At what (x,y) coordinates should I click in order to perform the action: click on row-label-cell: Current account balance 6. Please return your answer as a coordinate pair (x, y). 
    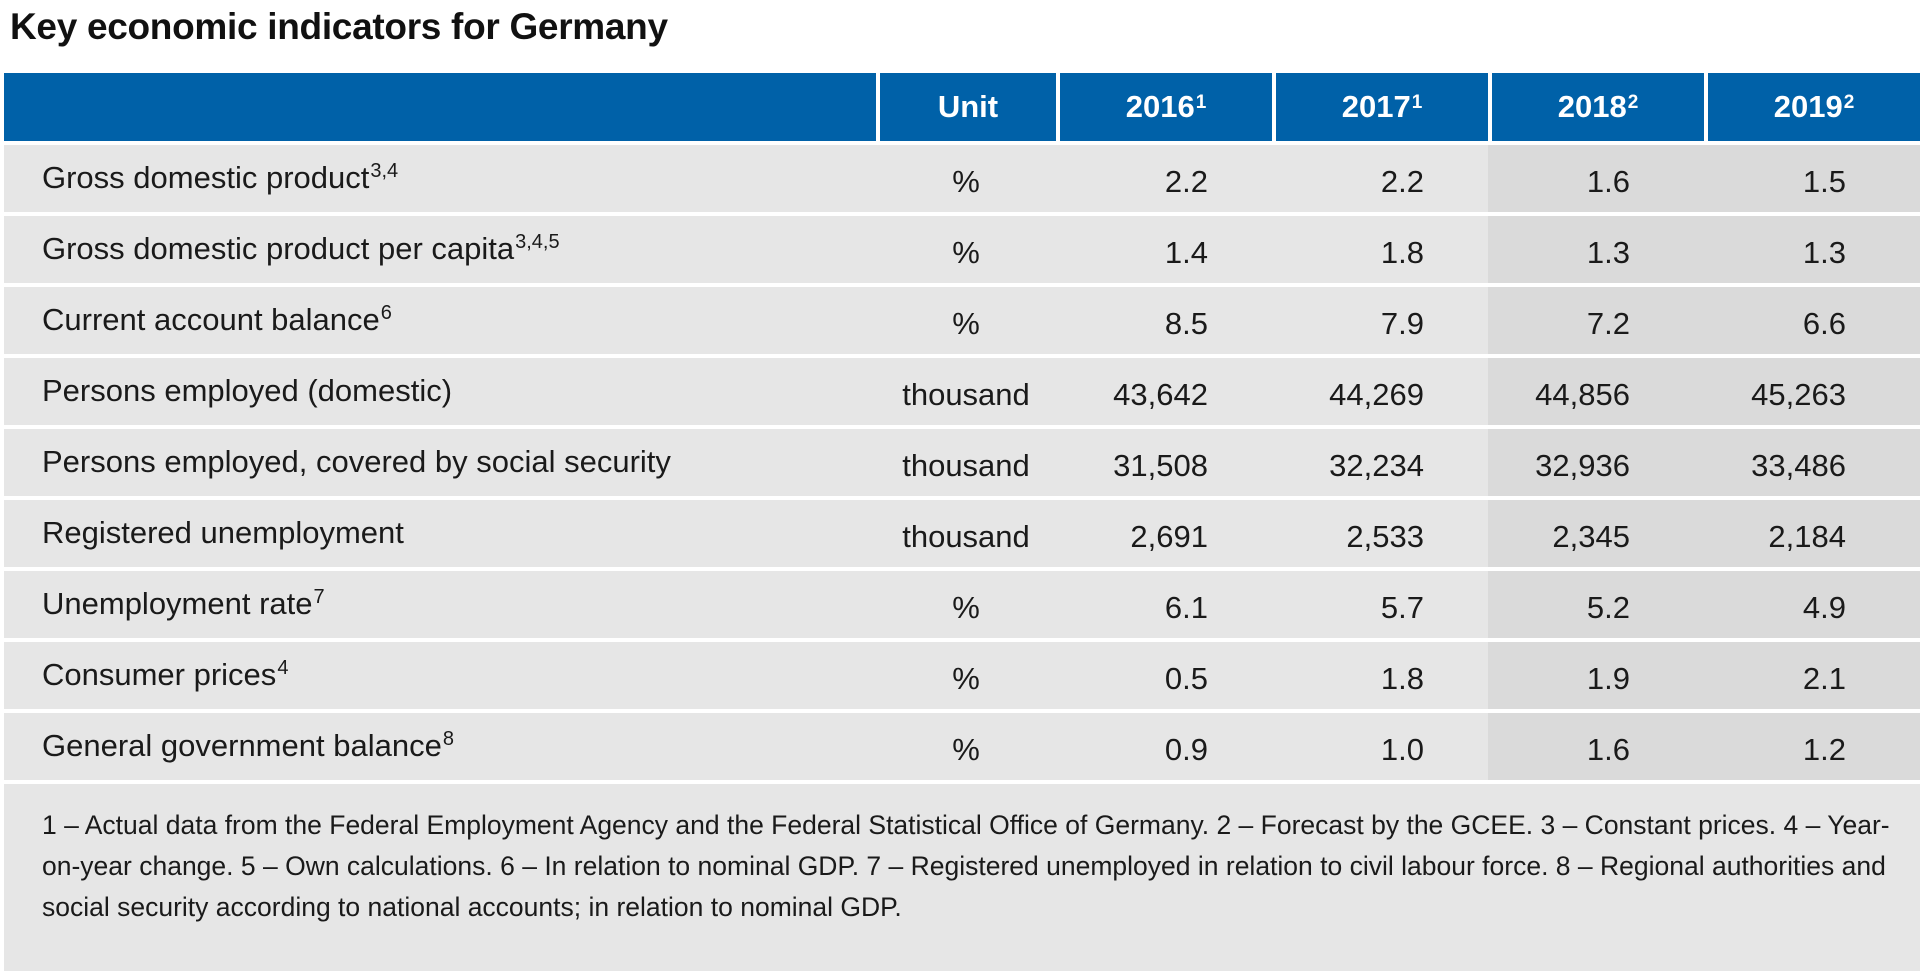
    Looking at the image, I should click on (440, 320).